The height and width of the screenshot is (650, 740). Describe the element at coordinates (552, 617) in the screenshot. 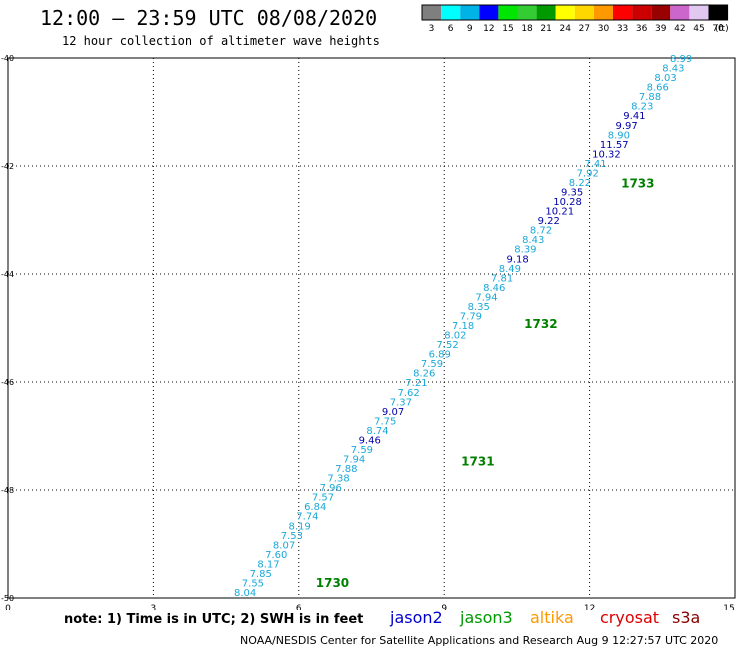

I see `satellite-altika: altika` at that location.